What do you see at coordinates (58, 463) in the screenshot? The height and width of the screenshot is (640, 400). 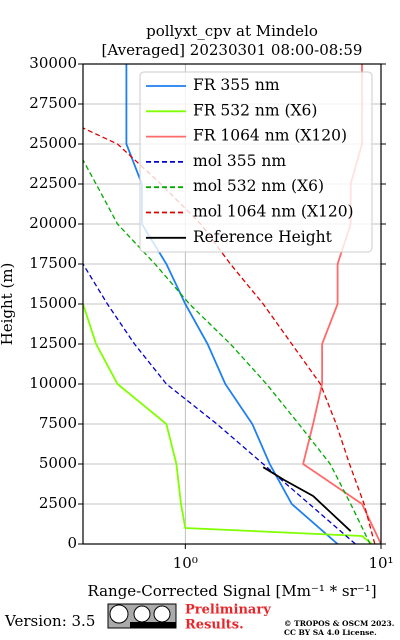 I see `y-tick-label: 5000` at bounding box center [58, 463].